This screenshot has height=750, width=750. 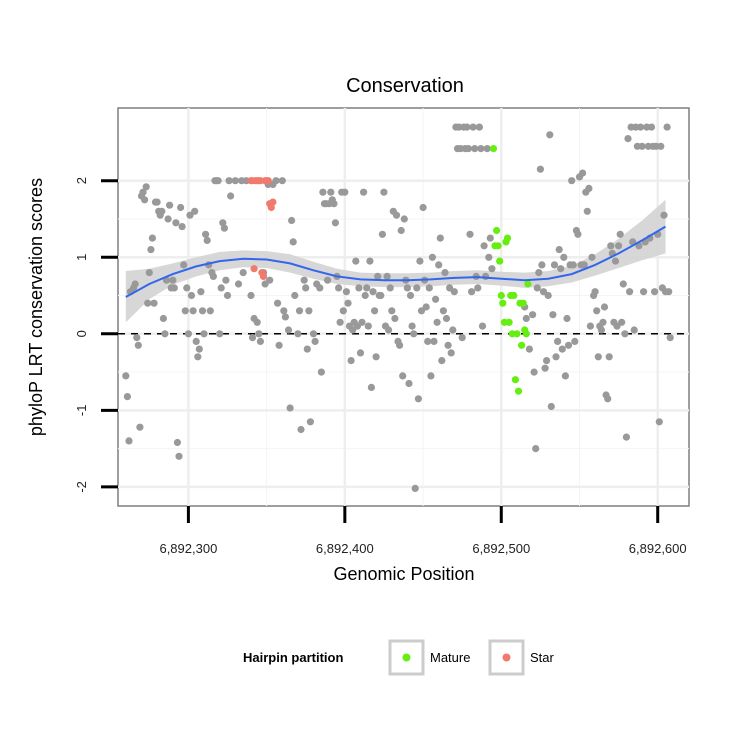 I want to click on legend-swatch-star, so click(x=506, y=657).